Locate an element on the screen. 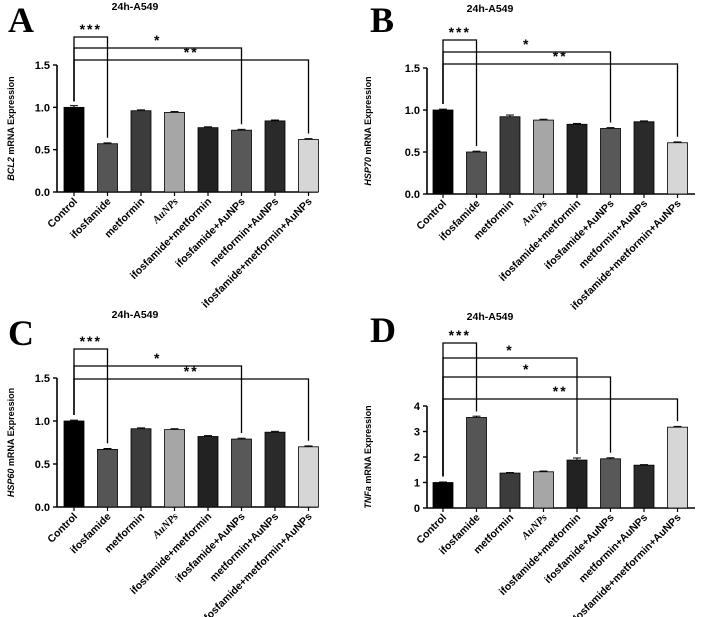 This screenshot has width=708, height=617. y-tick-label: 3 is located at coordinates (417, 433).